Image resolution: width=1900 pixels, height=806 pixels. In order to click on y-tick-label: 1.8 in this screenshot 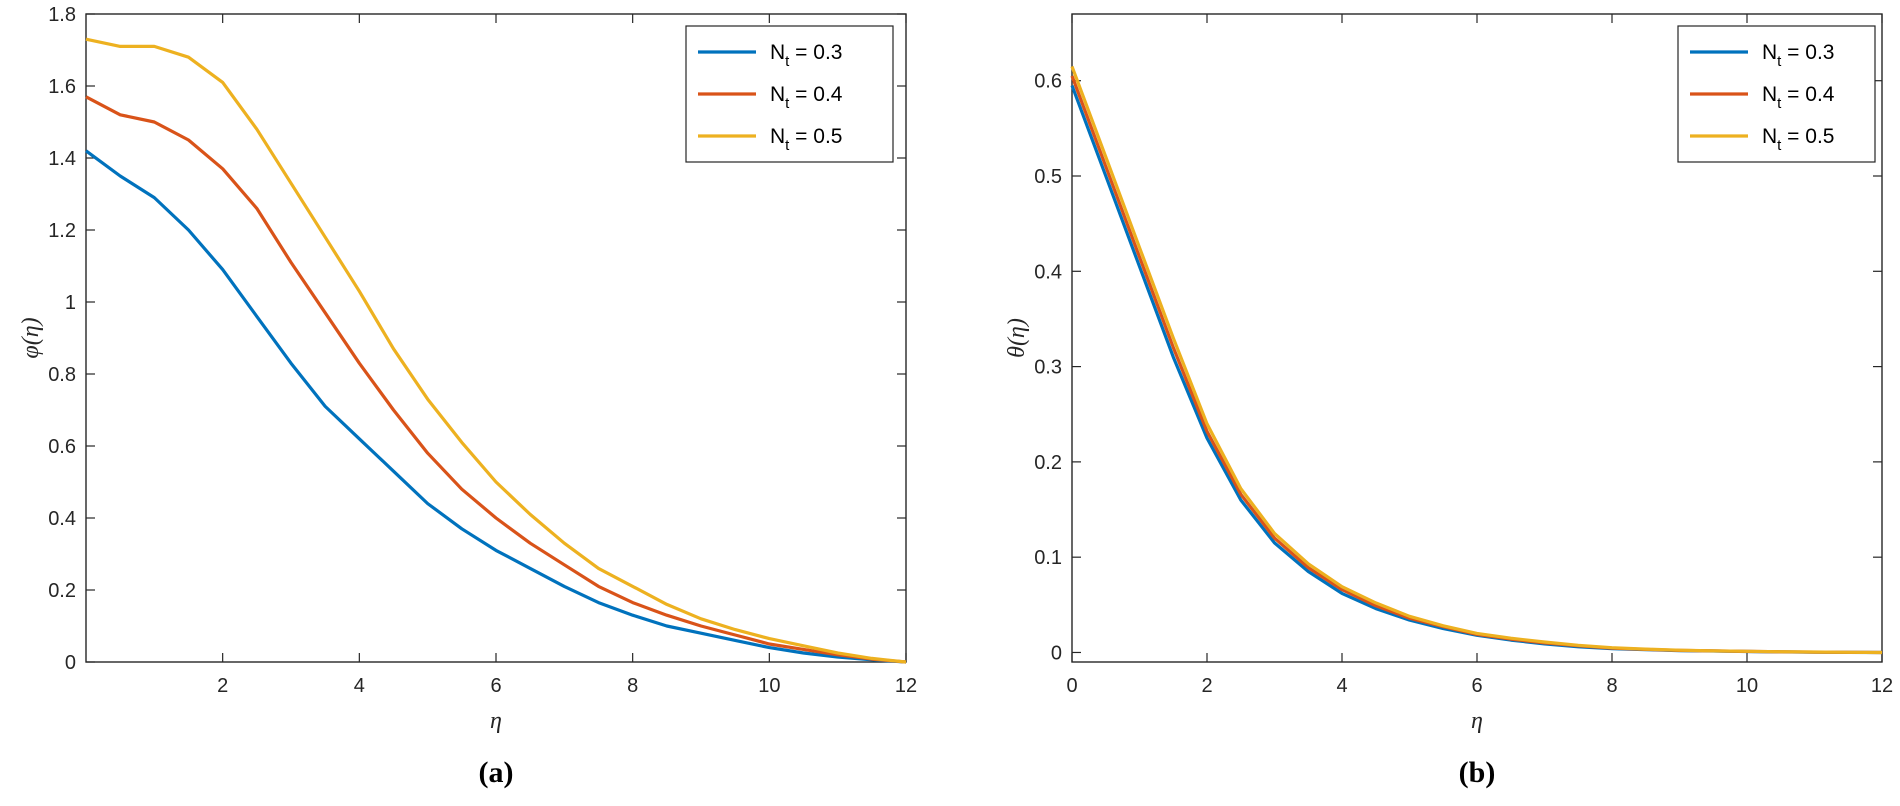, I will do `click(62, 15)`.